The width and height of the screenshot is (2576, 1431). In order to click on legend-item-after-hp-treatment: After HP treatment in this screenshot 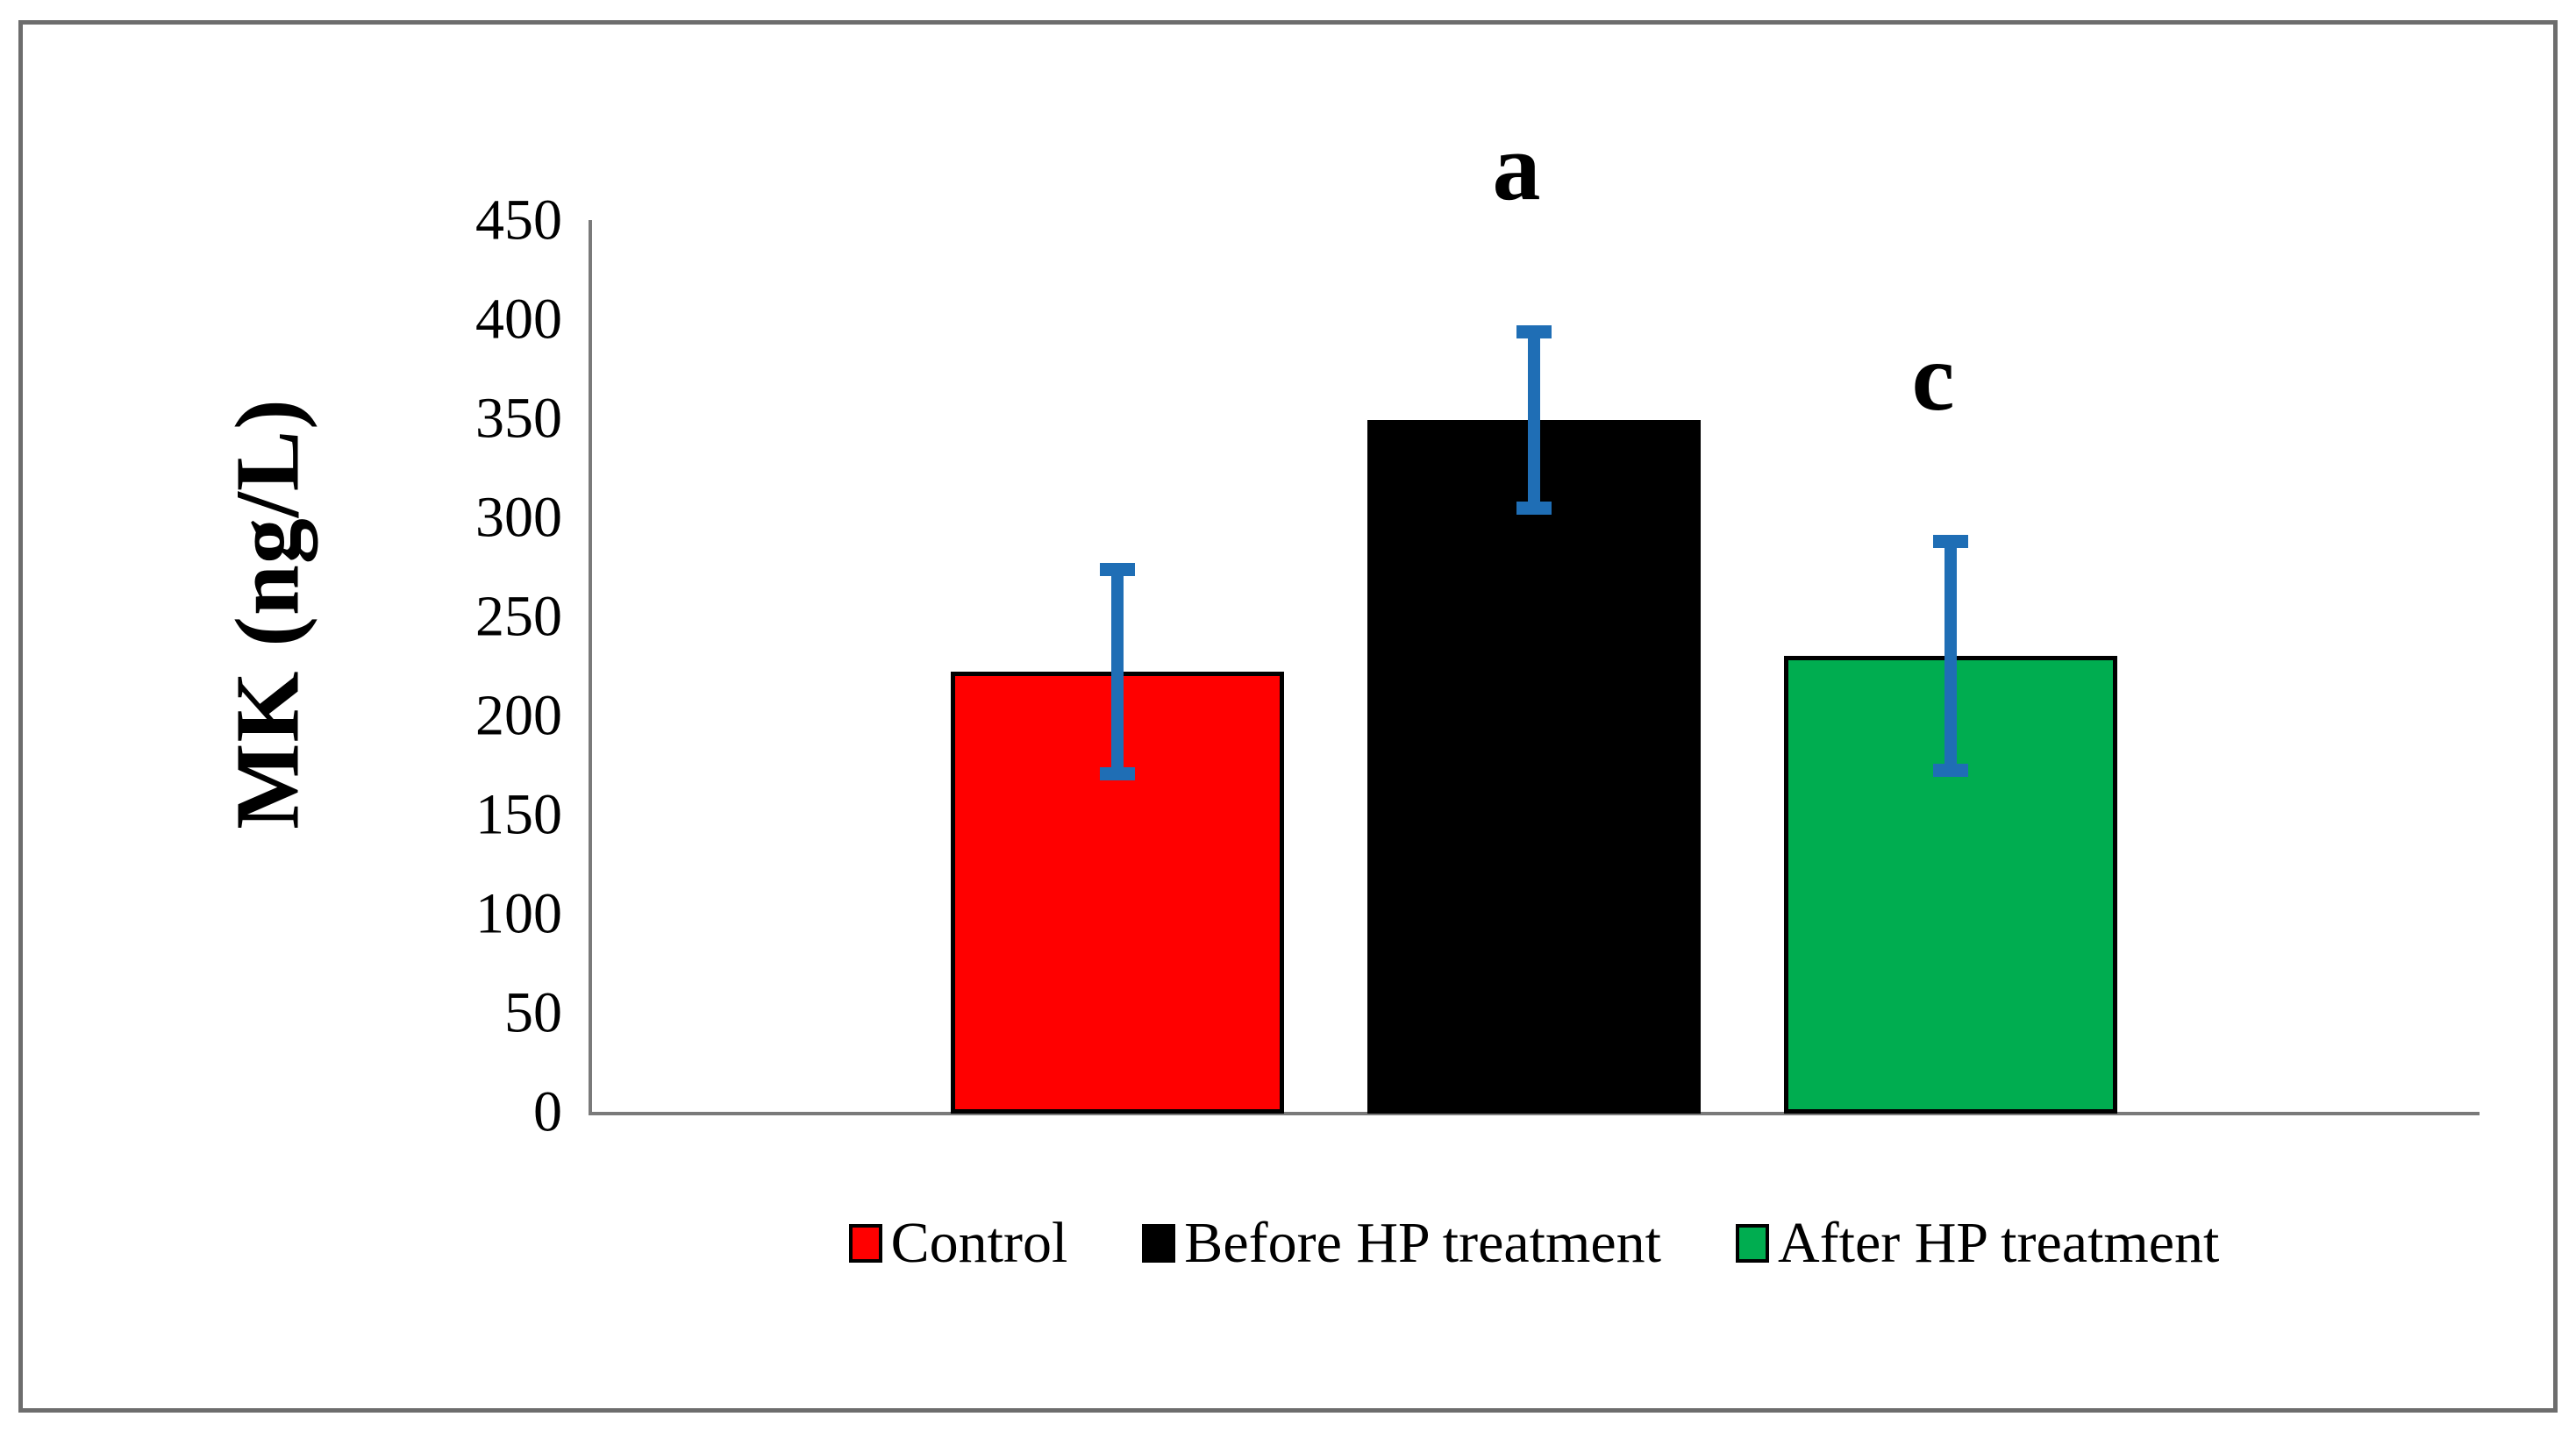, I will do `click(1978, 1243)`.